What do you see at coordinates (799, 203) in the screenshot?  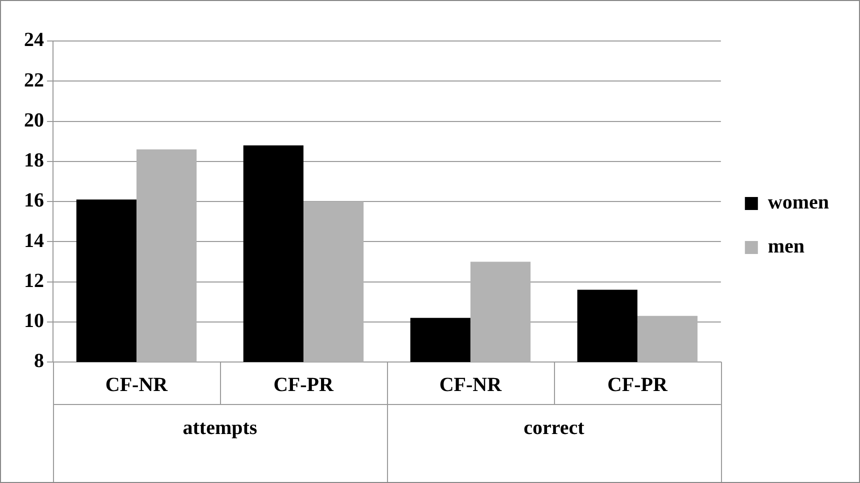 I see `legend-label: women` at bounding box center [799, 203].